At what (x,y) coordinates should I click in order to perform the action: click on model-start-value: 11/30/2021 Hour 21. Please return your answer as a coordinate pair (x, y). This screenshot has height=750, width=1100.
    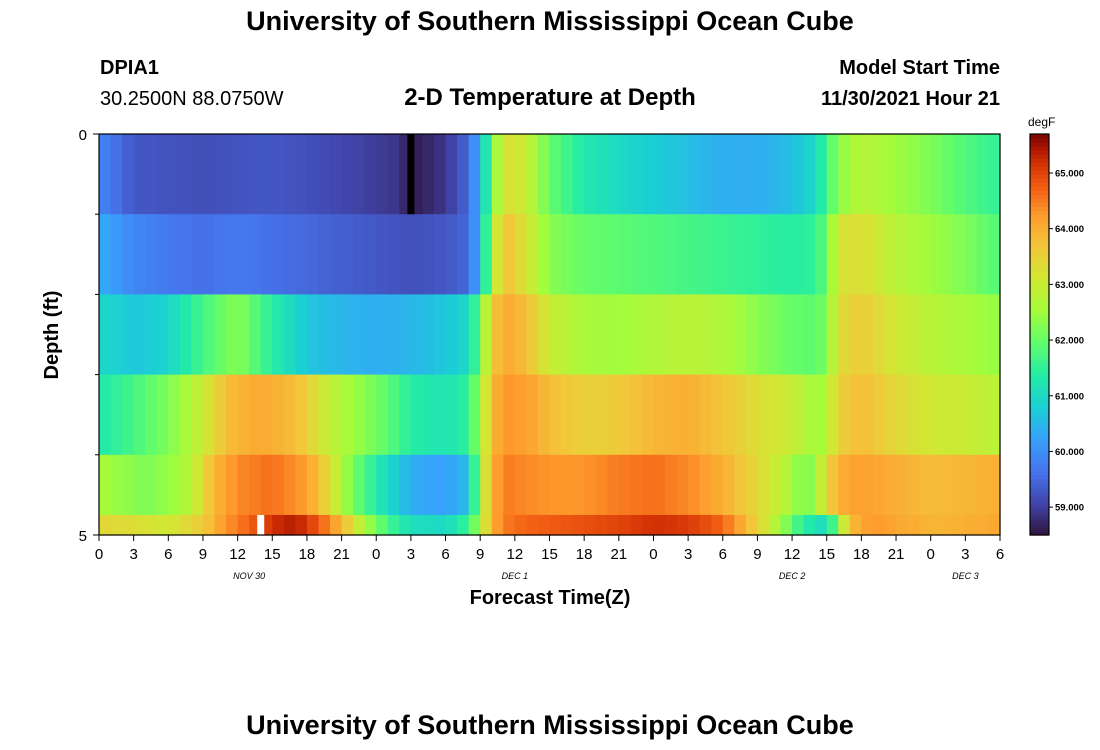
    Looking at the image, I should click on (910, 99).